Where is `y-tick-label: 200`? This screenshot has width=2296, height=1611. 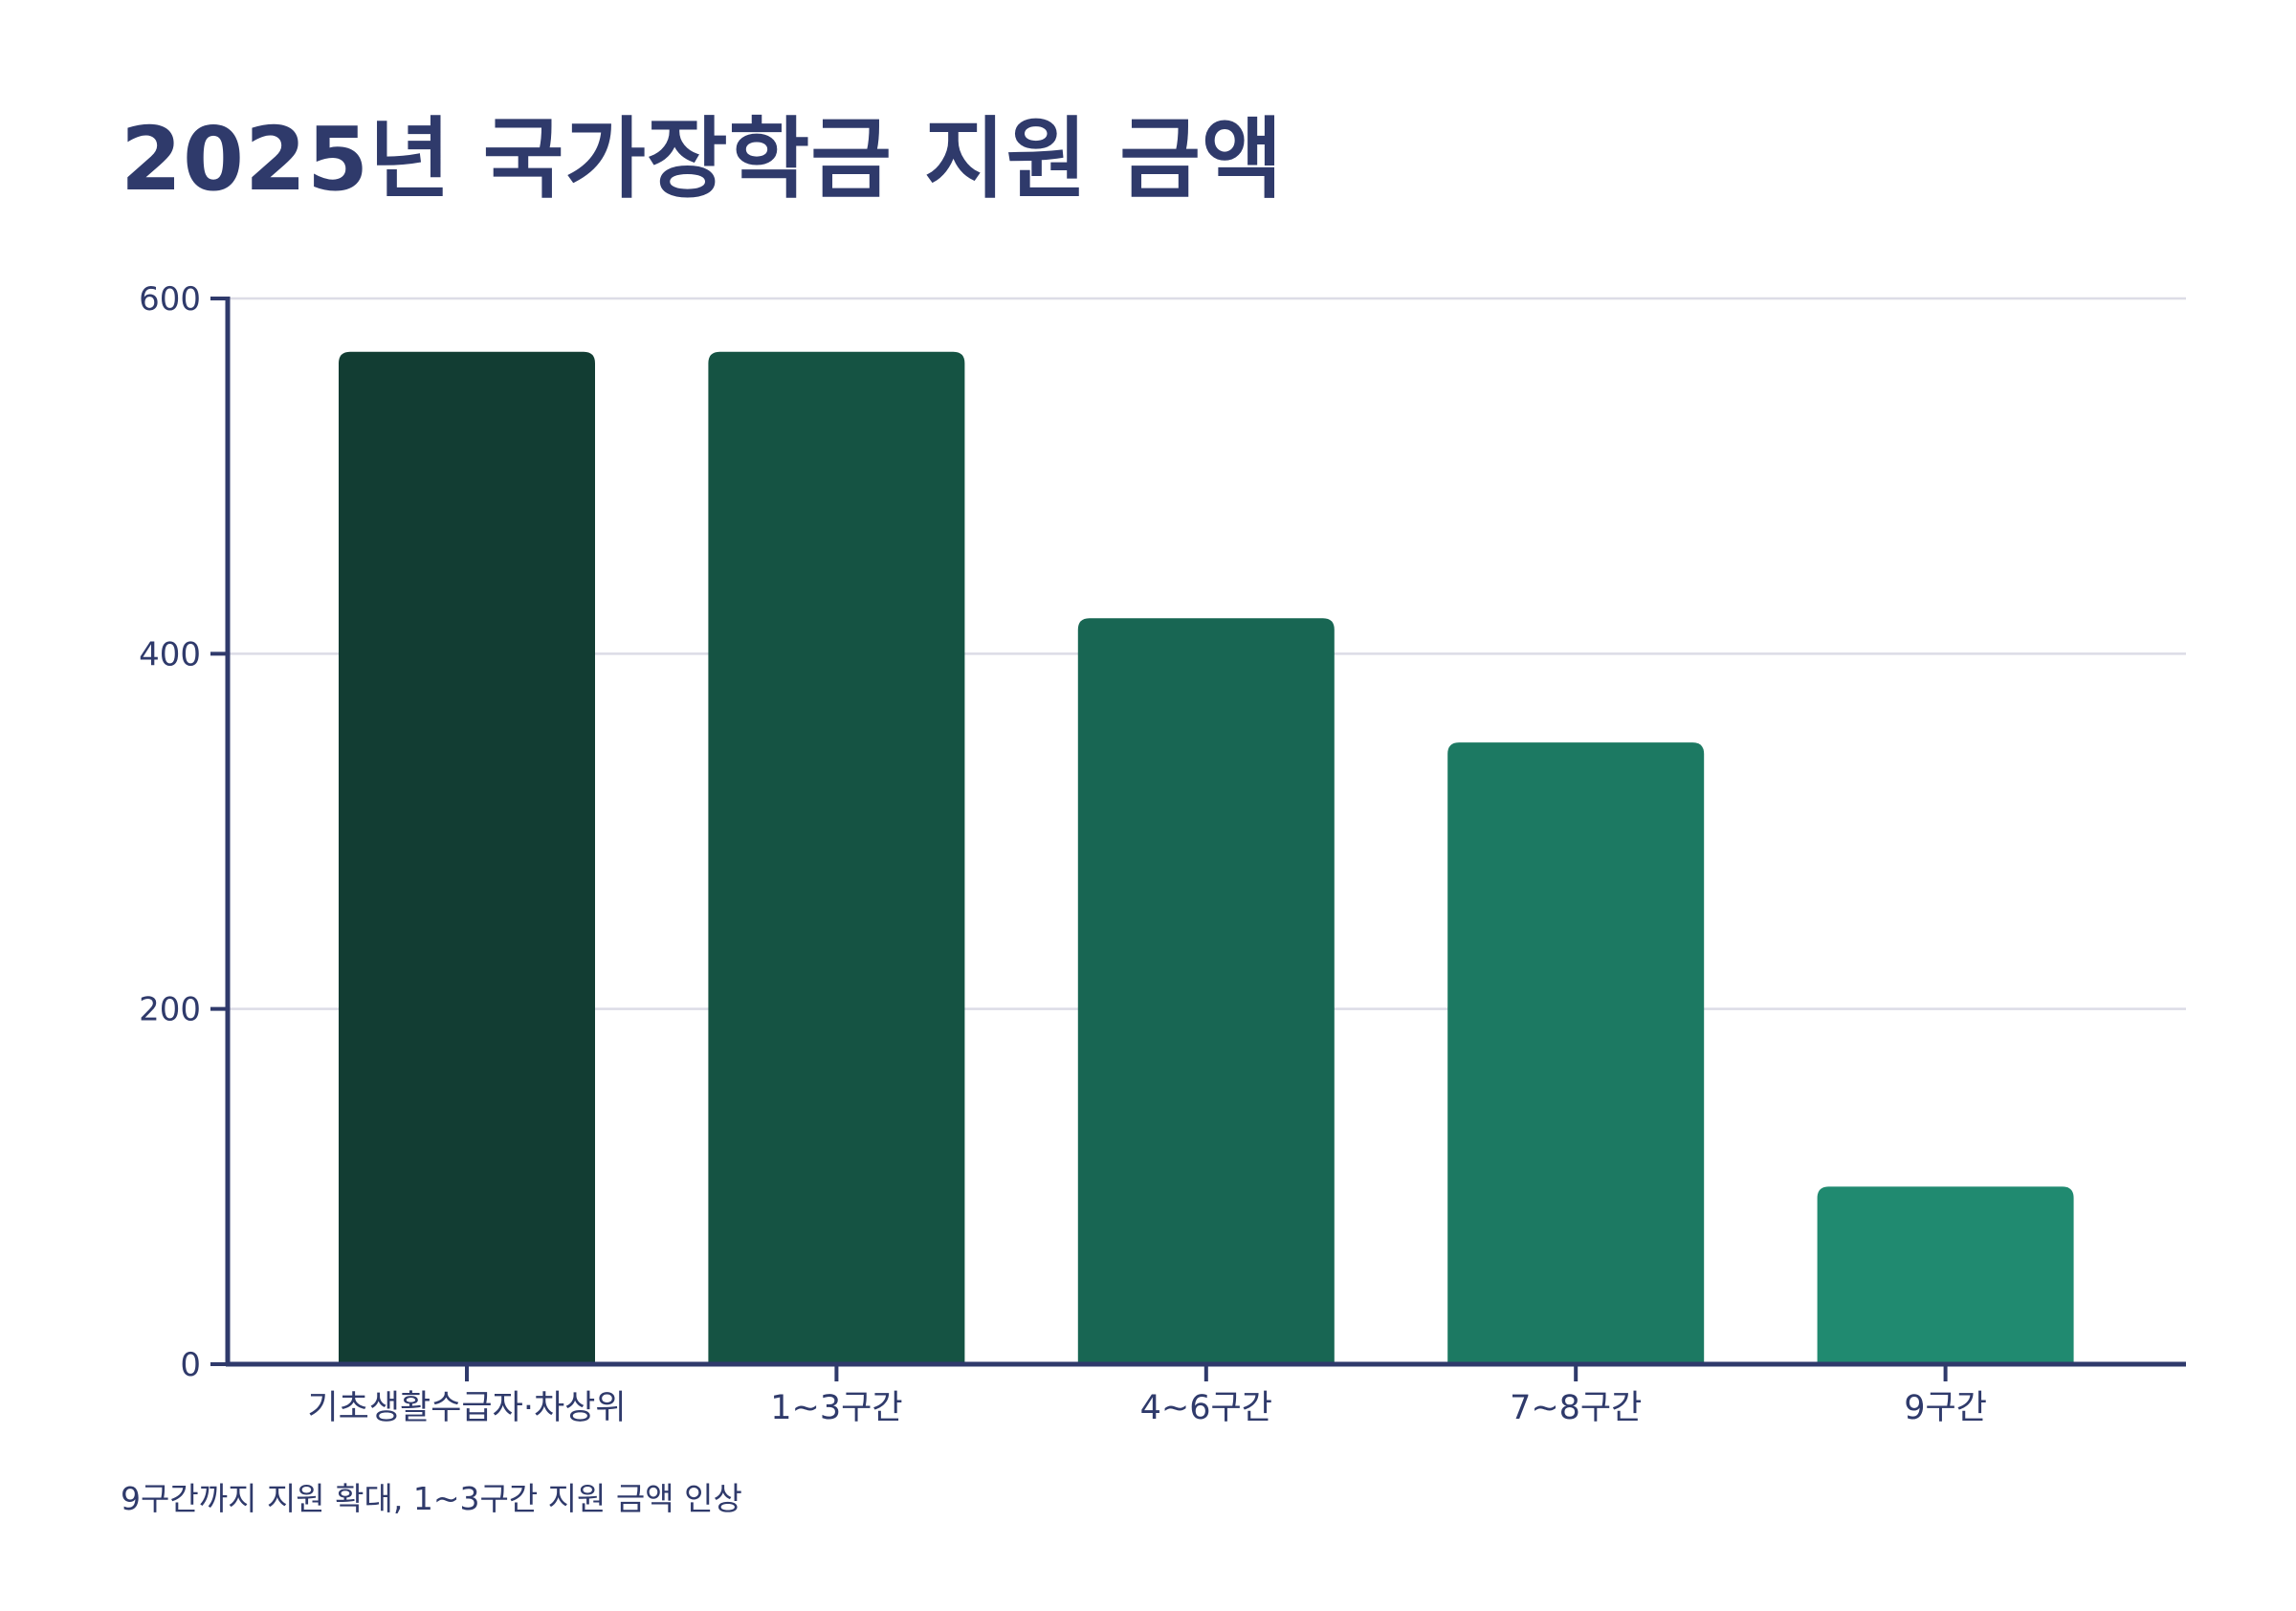
y-tick-label: 200 is located at coordinates (170, 1010).